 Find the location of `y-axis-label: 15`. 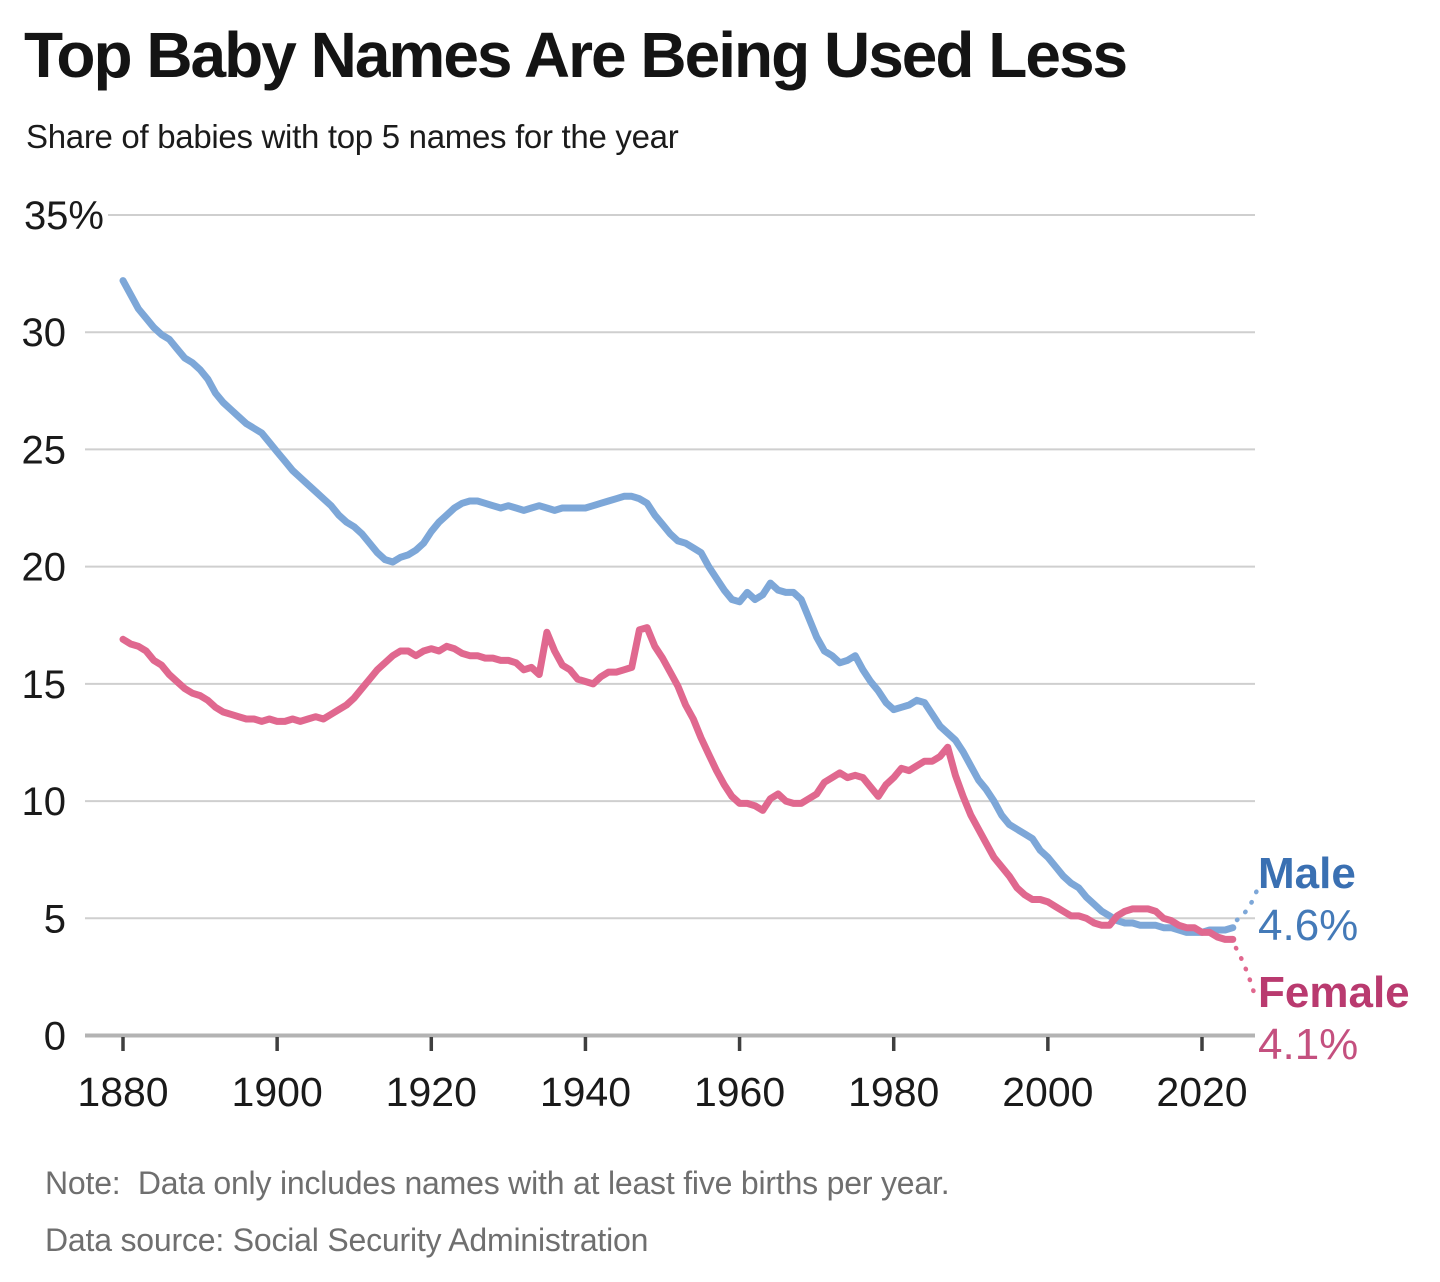

y-axis-label: 15 is located at coordinates (44, 685).